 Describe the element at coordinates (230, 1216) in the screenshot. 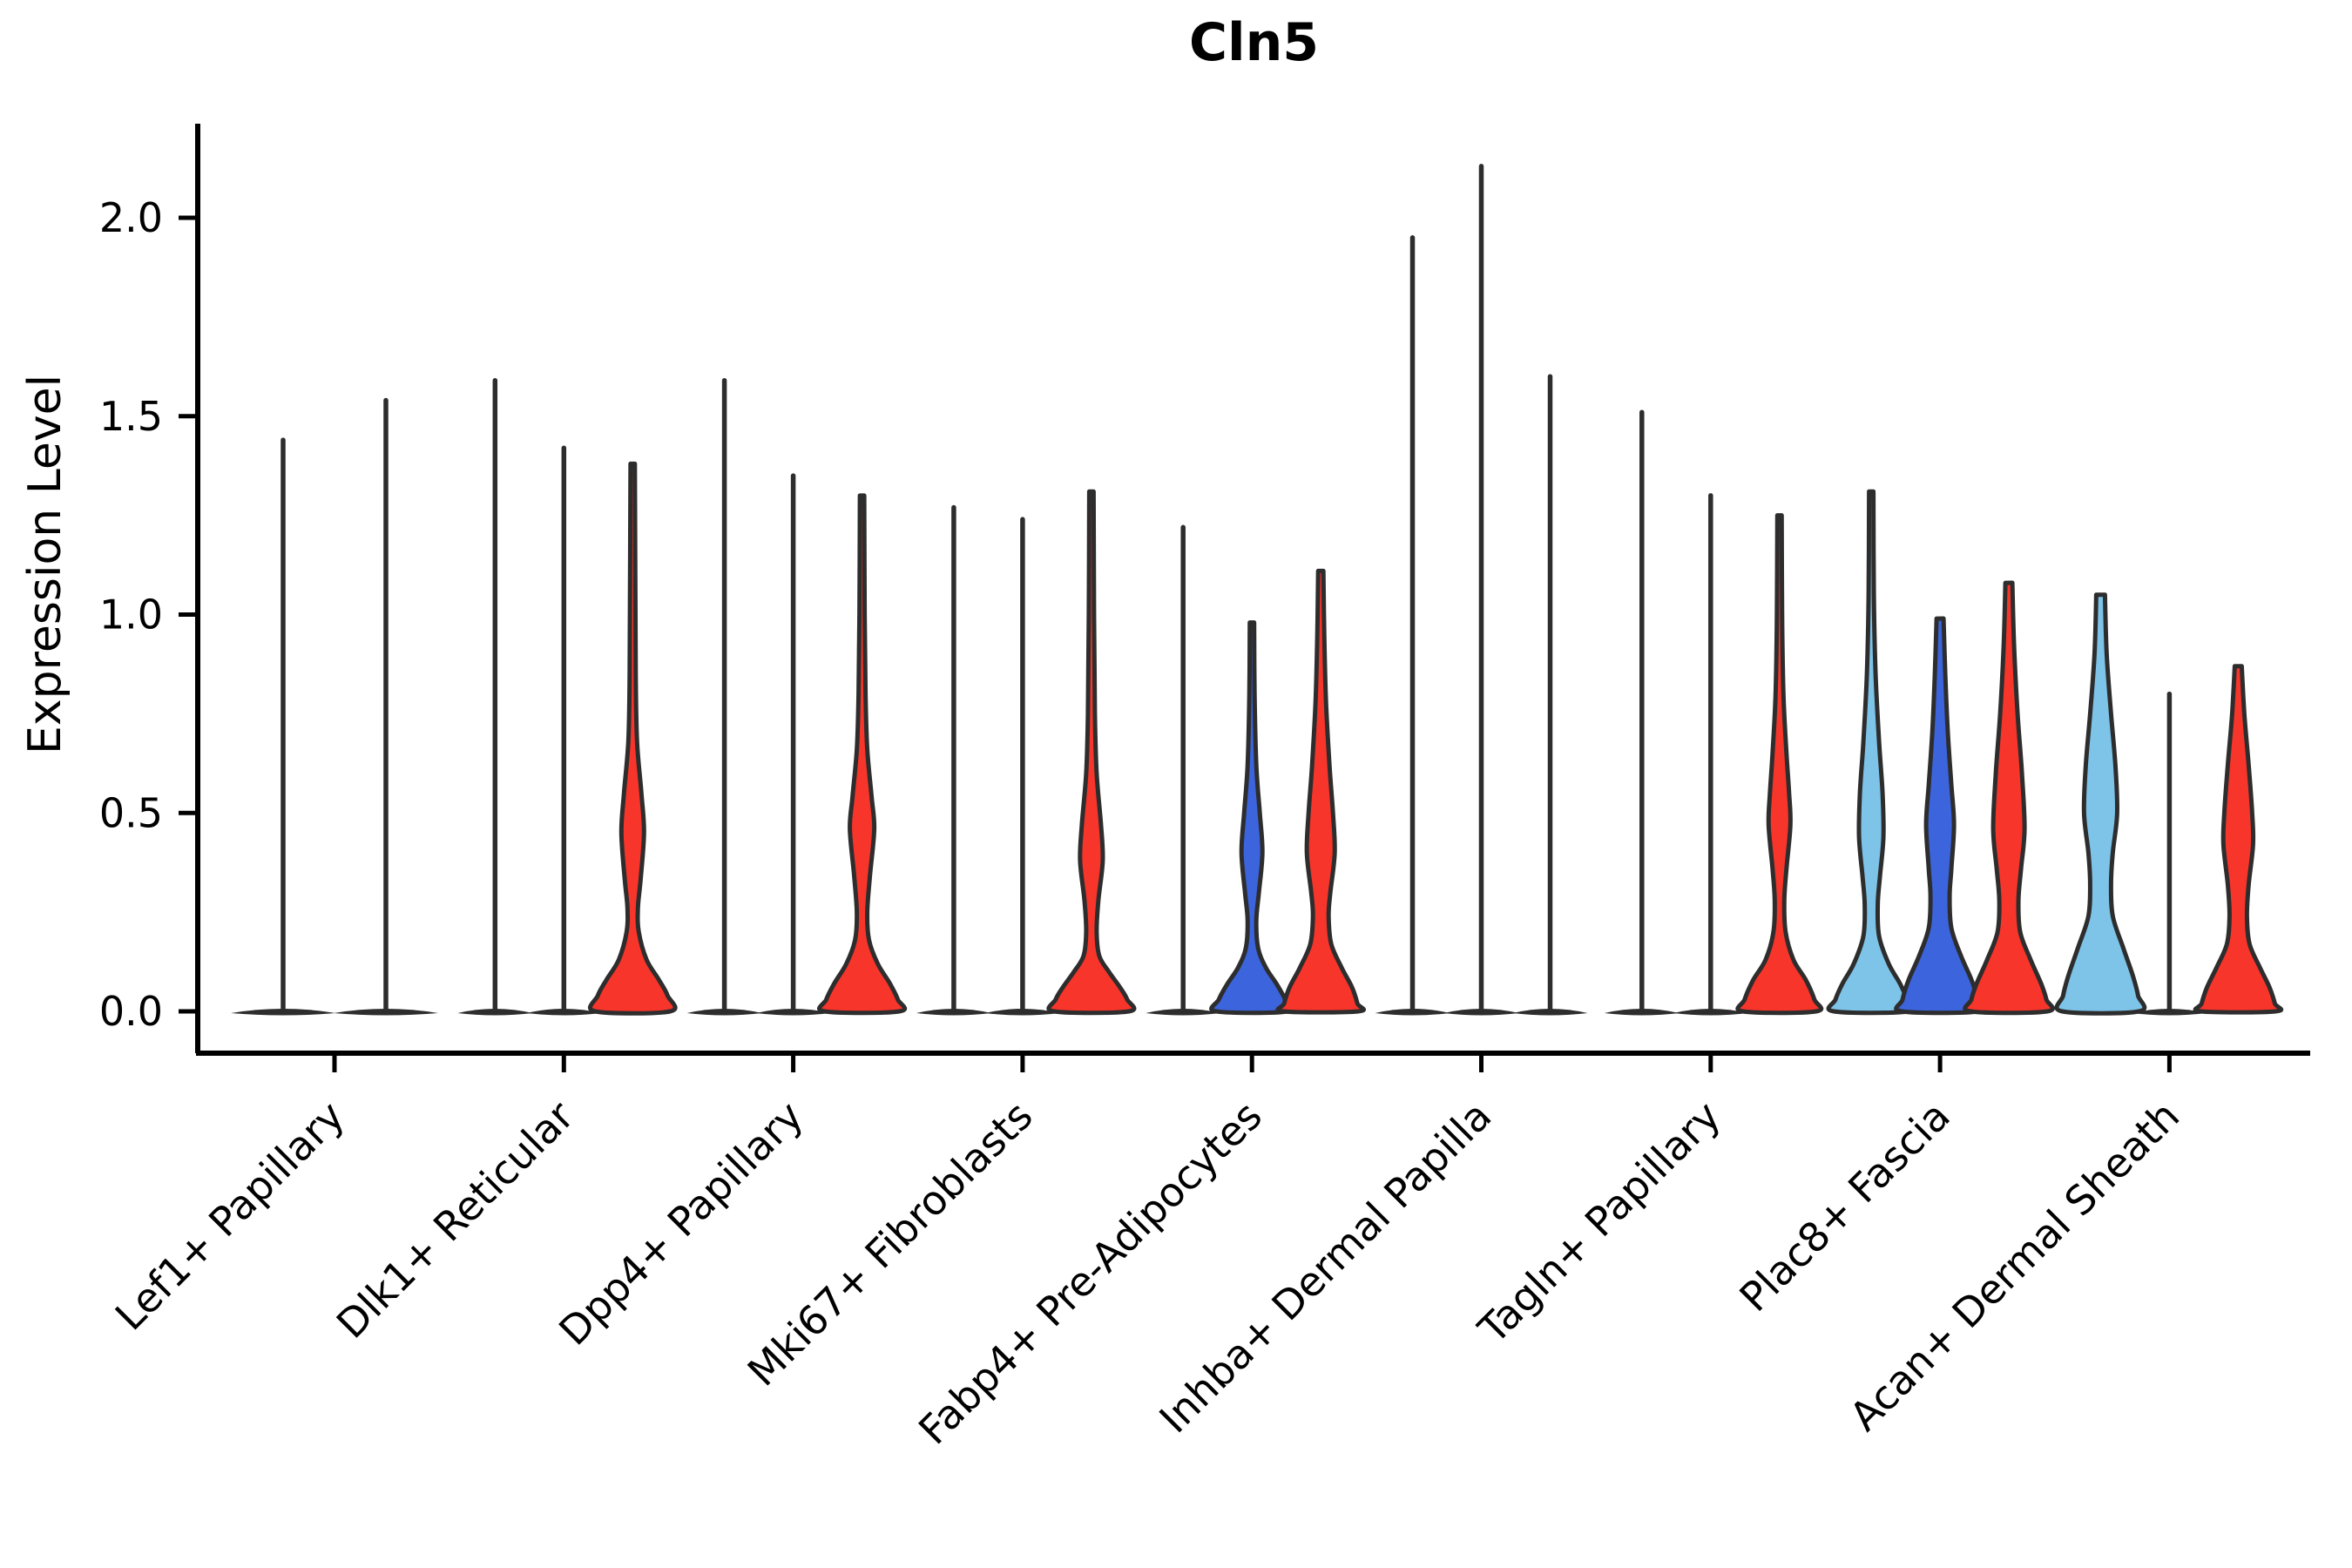

I see `x-tick-label: Lef1+ Papillary` at that location.